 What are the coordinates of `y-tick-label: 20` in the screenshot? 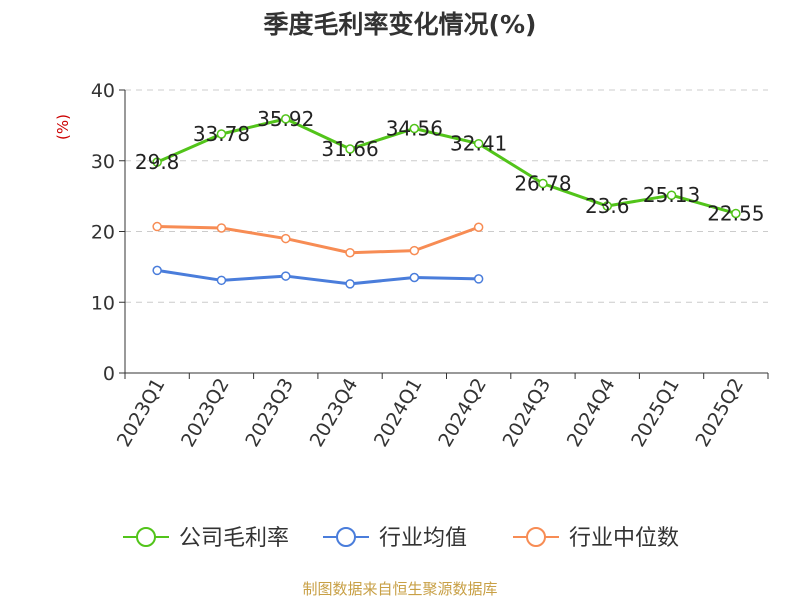 It's located at (103, 233).